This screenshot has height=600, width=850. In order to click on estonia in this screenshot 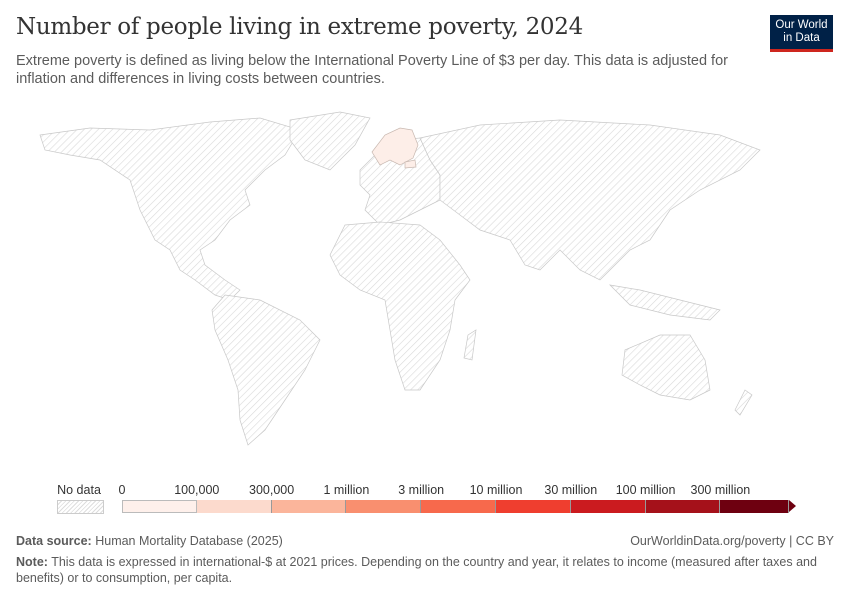, I will do `click(410, 164)`.